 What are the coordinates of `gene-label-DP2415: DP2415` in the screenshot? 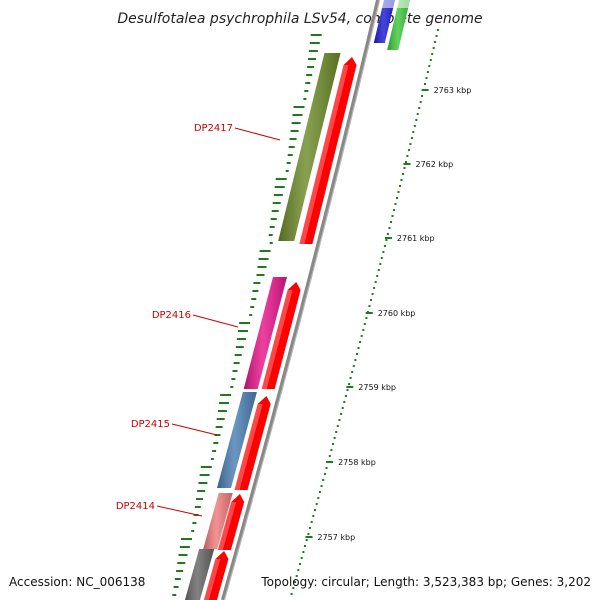 It's located at (150, 424).